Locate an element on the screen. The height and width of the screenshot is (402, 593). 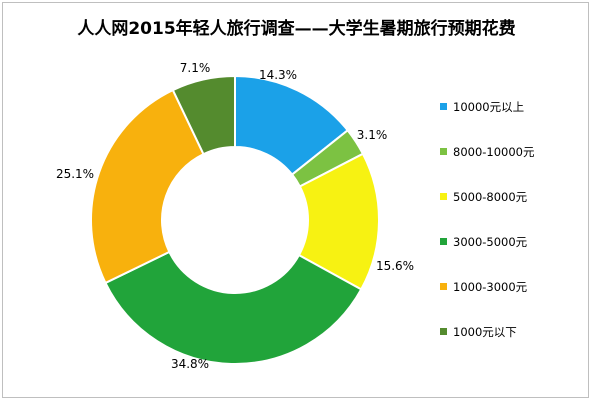
slice-label-2: 15.6% is located at coordinates (395, 266).